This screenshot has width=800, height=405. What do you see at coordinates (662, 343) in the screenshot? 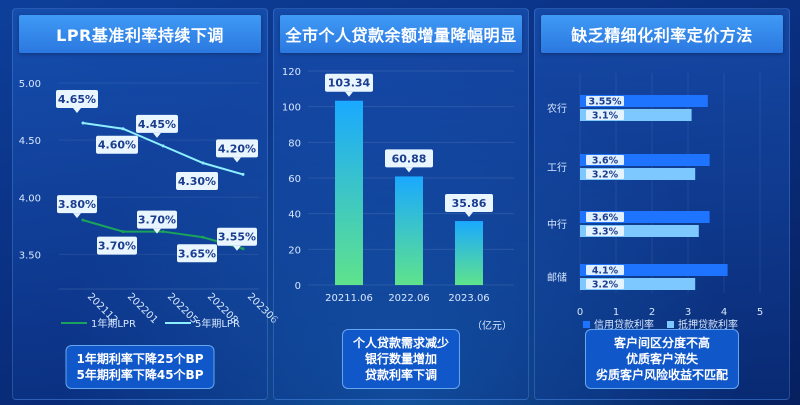
I see `rates-note-line-1: 客户间区分度不高` at bounding box center [662, 343].